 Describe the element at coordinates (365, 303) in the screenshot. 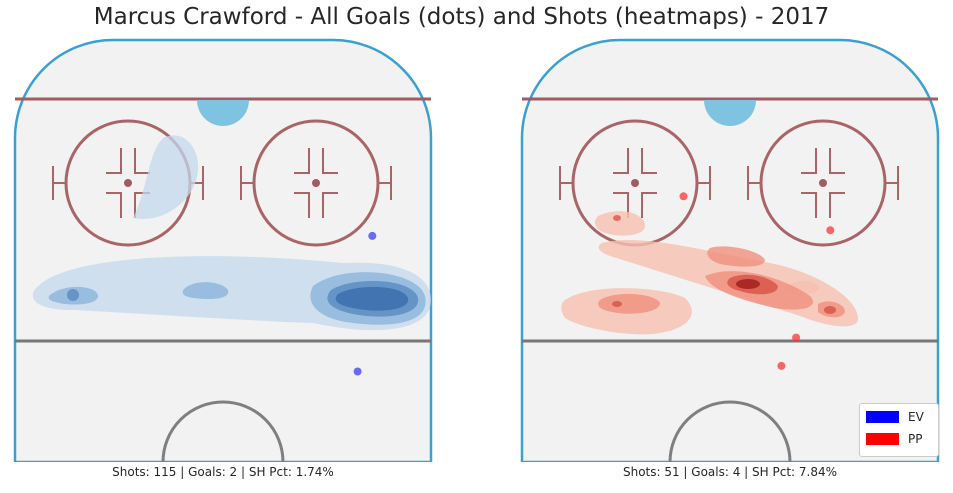

I see `goal-dots-ev` at that location.